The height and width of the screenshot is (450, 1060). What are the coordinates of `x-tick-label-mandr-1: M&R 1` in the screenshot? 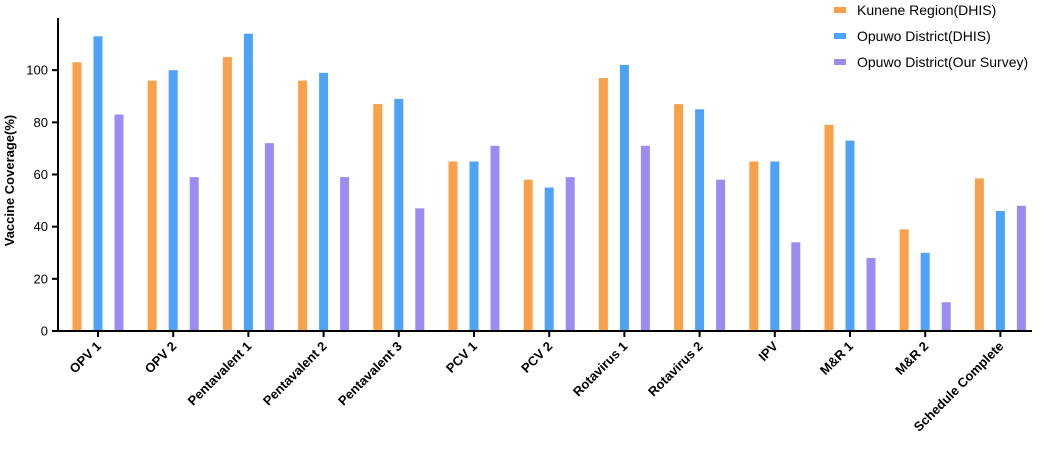 It's located at (836, 358).